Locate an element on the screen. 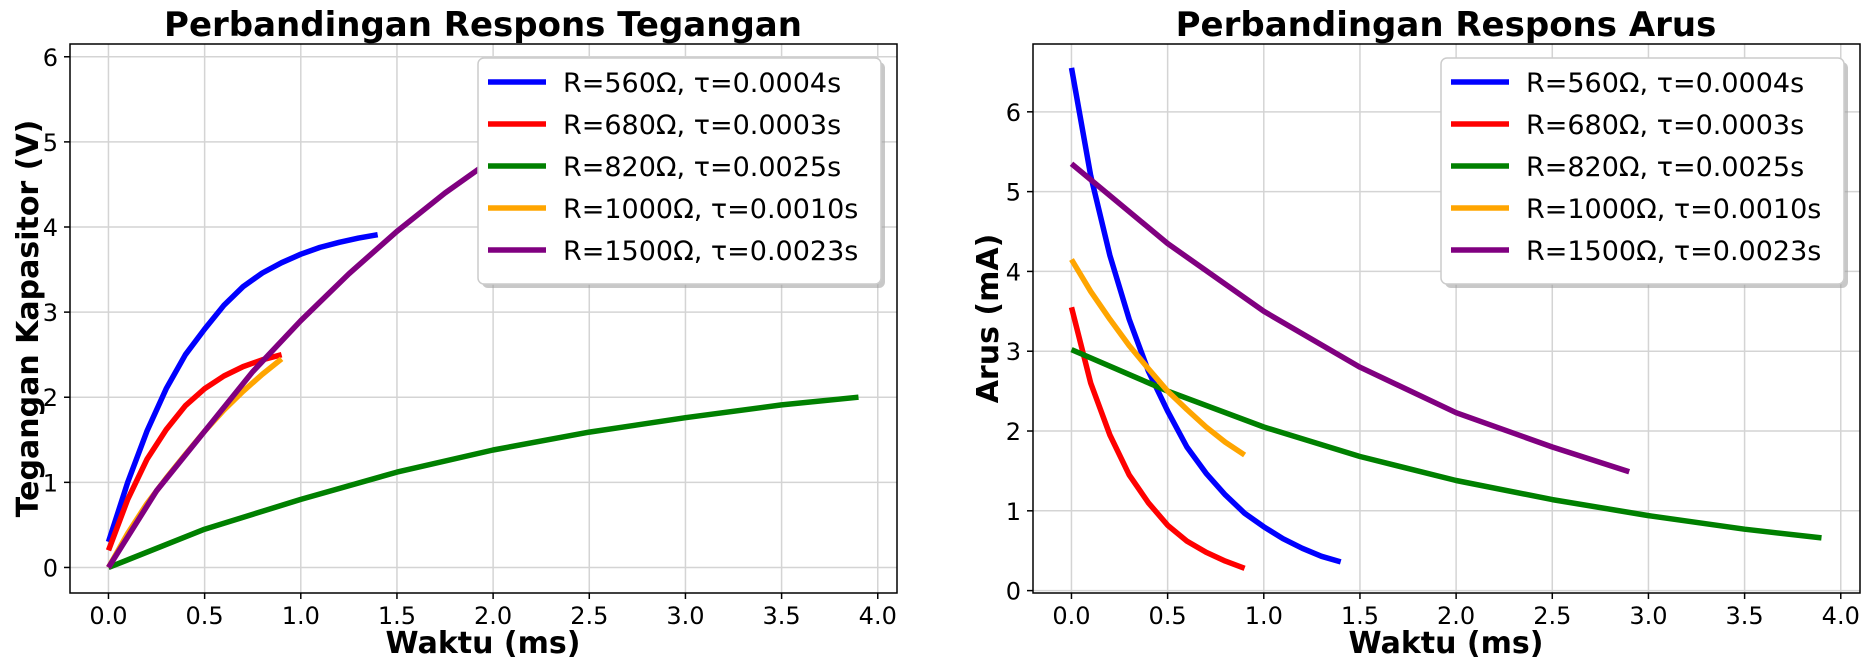 The image size is (1867, 669). chart-title: Perbandingan Respons Tegangan is located at coordinates (483, 25).